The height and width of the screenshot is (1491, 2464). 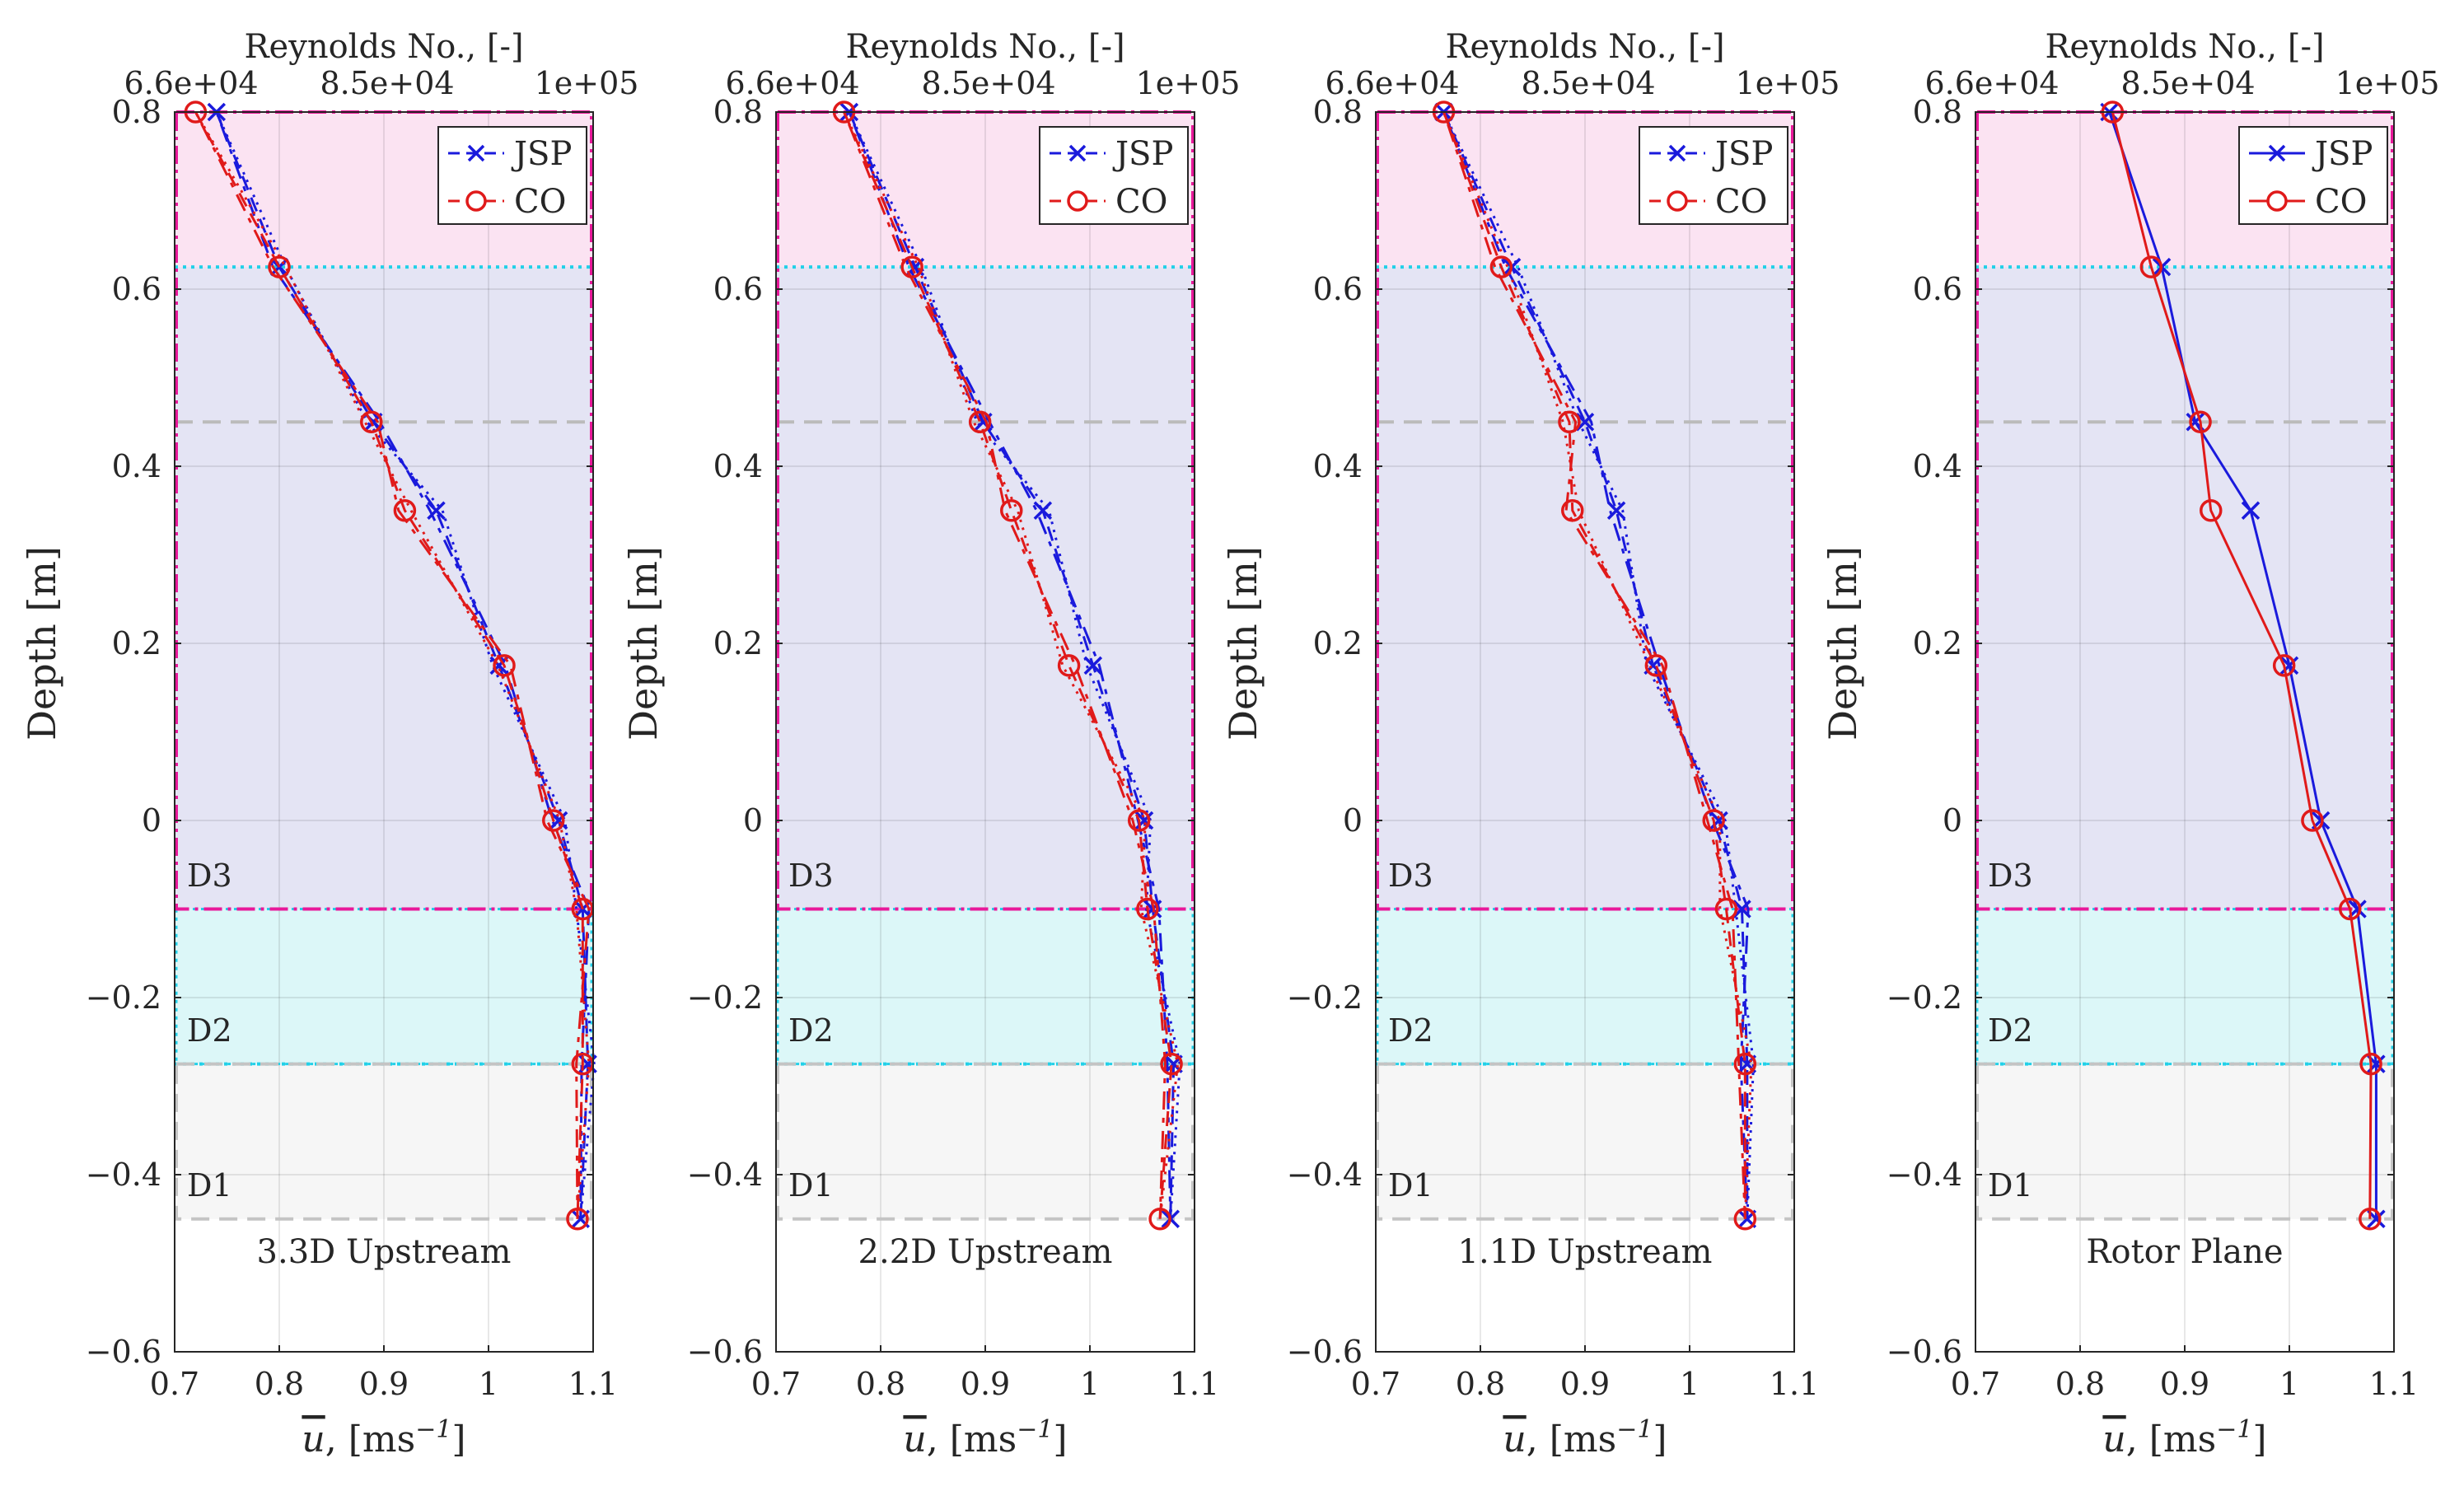 What do you see at coordinates (1410, 876) in the screenshot?
I see `region-label-d3: D3` at bounding box center [1410, 876].